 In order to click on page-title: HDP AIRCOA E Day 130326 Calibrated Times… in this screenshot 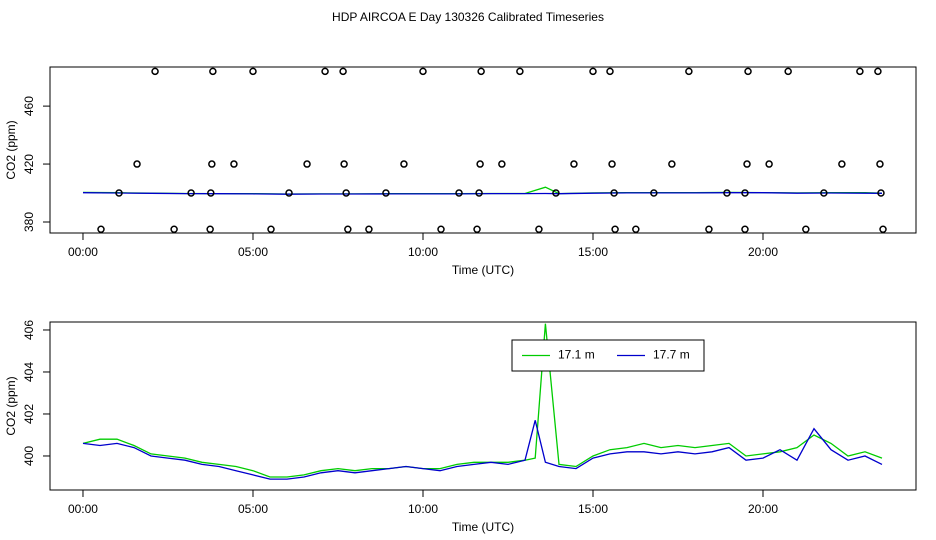, I will do `click(468, 17)`.